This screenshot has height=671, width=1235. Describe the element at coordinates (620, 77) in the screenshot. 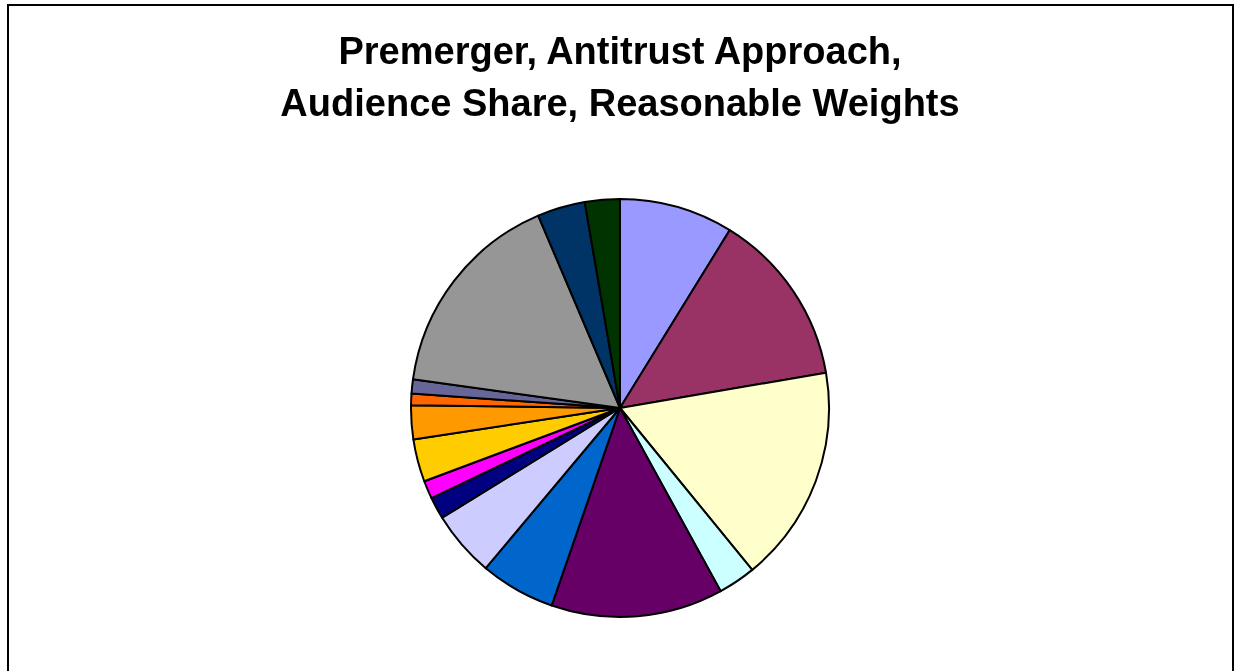

I see `chart-title: Premerger, Antitrust Approach, Audience Share, Reasonable Weights` at that location.